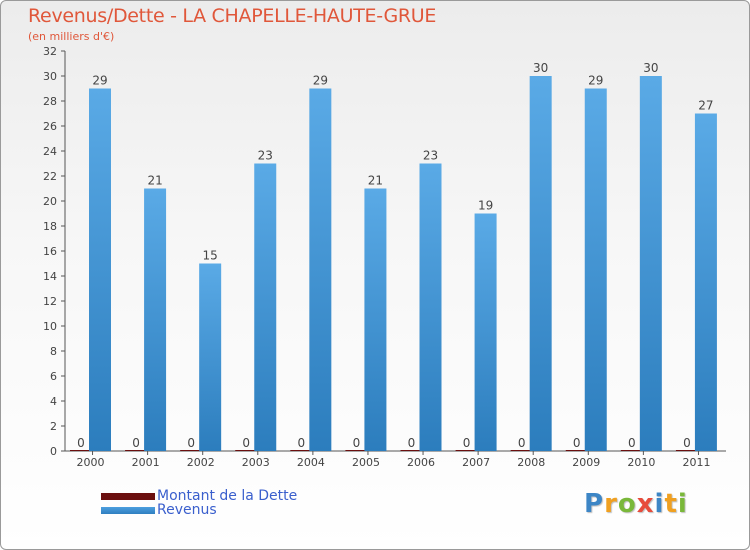 The height and width of the screenshot is (550, 750). What do you see at coordinates (421, 462) in the screenshot?
I see `x-tick-label: 2006` at bounding box center [421, 462].